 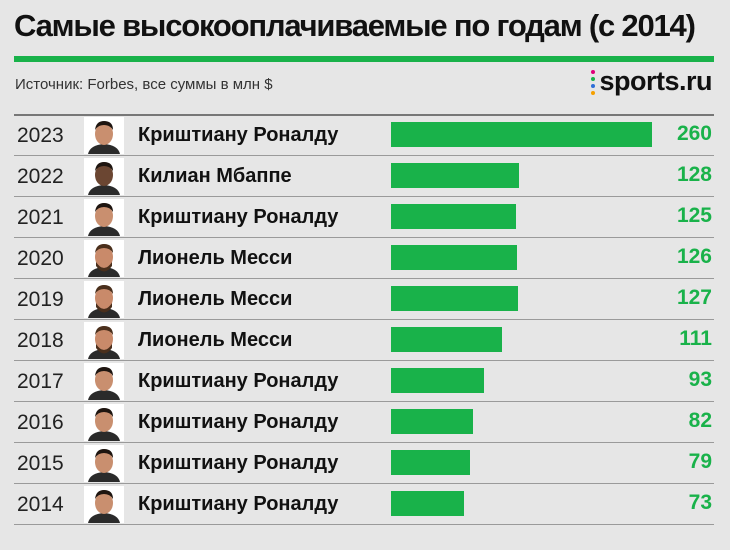 I want to click on year-label: 2015, so click(x=40, y=463).